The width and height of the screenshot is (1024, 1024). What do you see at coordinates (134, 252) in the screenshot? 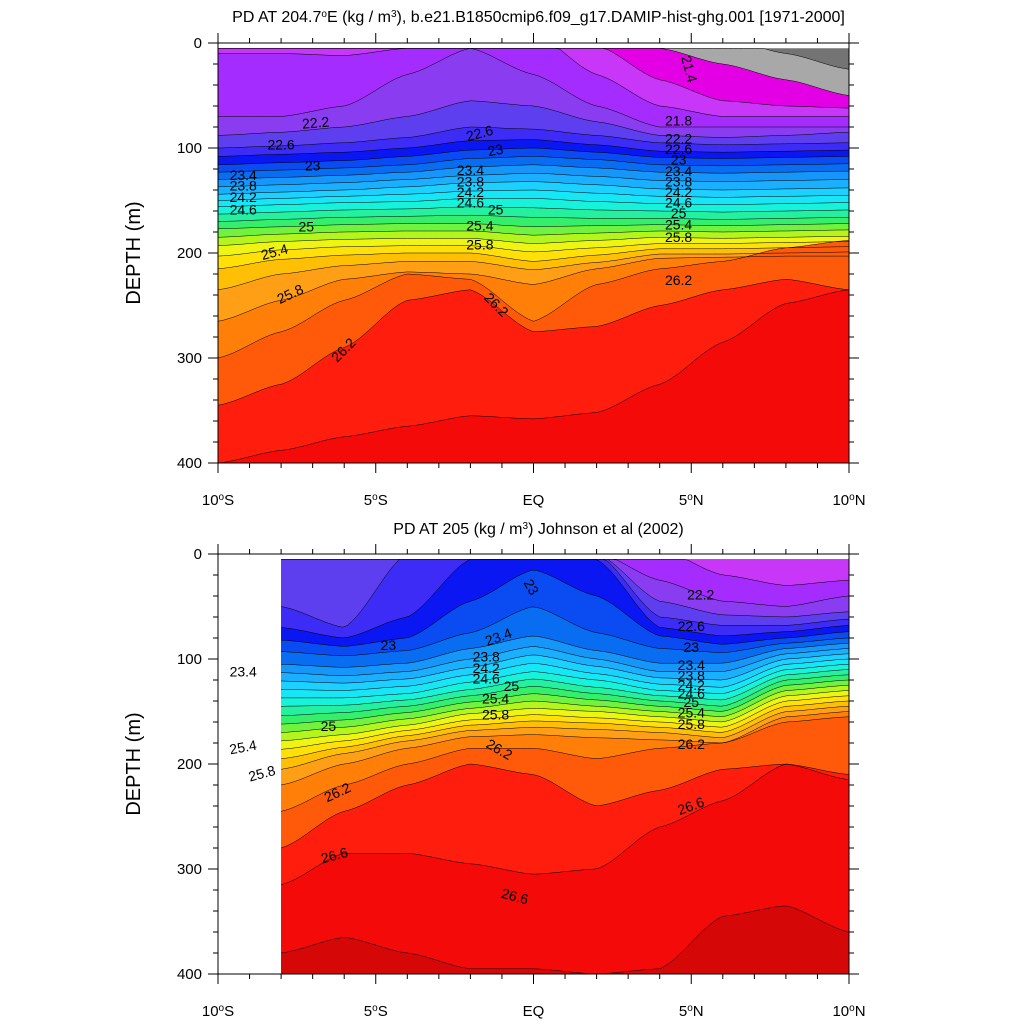
I see `y-axis-label: DEPTH (m)` at bounding box center [134, 252].